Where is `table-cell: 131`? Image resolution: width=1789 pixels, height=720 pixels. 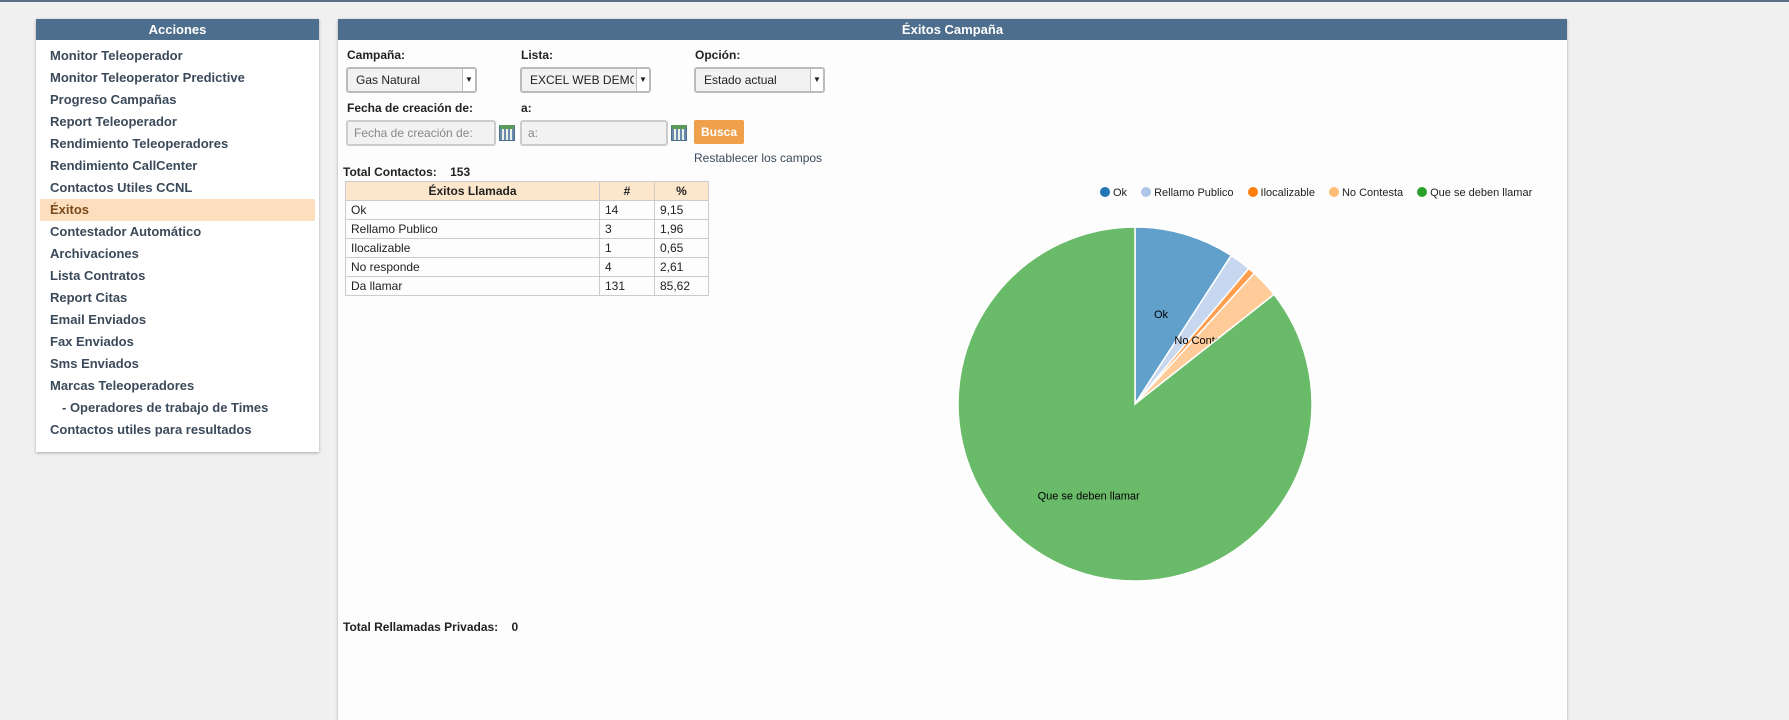
table-cell: 131 is located at coordinates (627, 286).